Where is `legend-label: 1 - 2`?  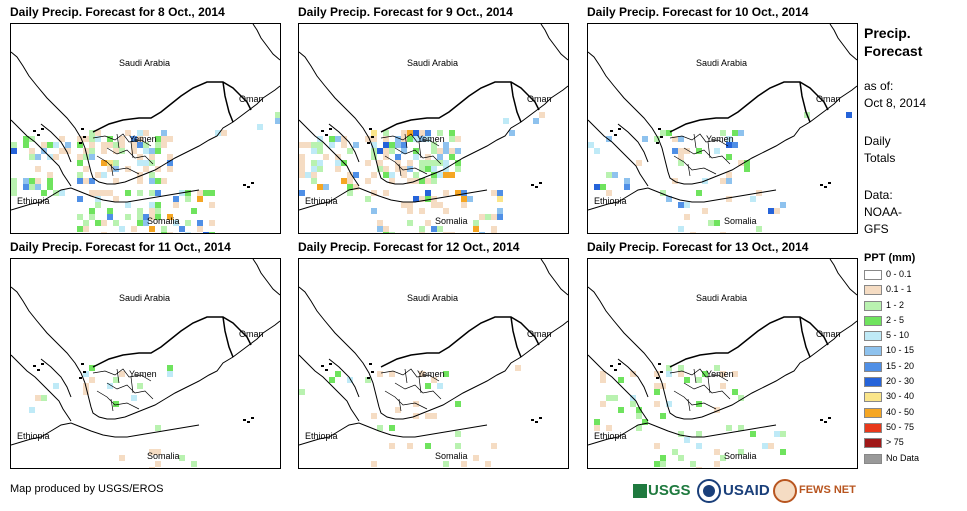
legend-label: 1 - 2 is located at coordinates (895, 304).